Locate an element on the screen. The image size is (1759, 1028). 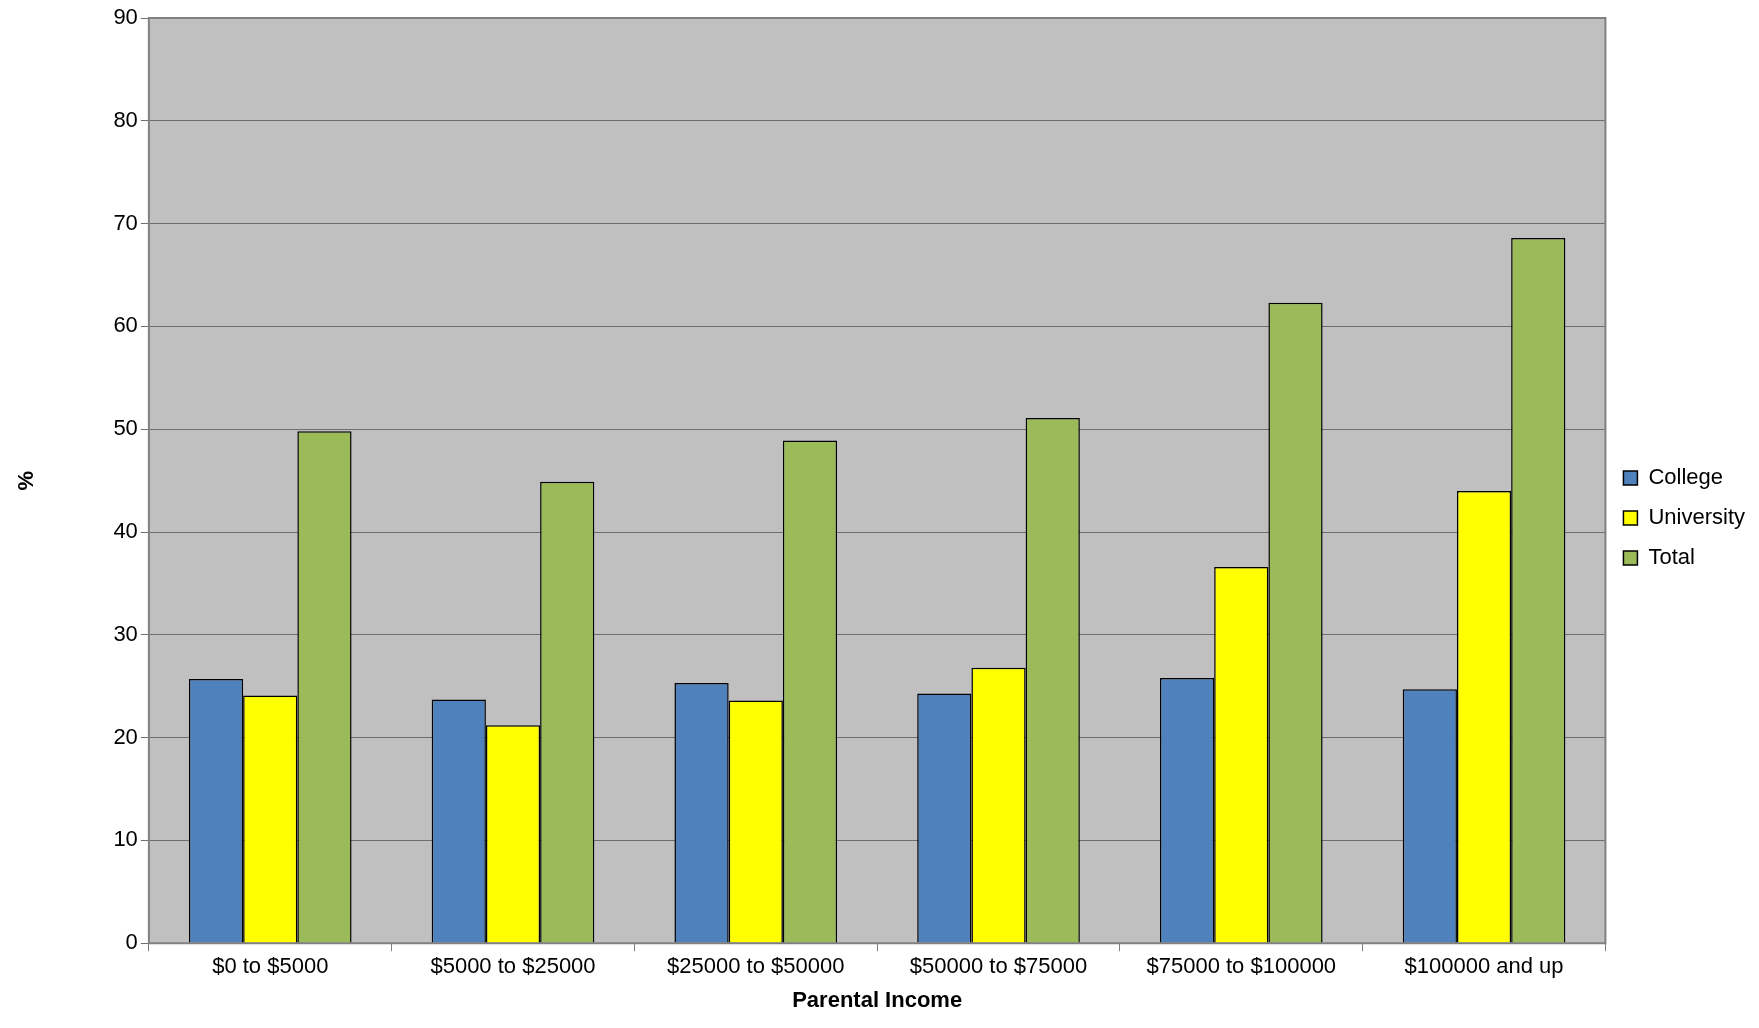
y-tick-label: 10 is located at coordinates (125, 839).